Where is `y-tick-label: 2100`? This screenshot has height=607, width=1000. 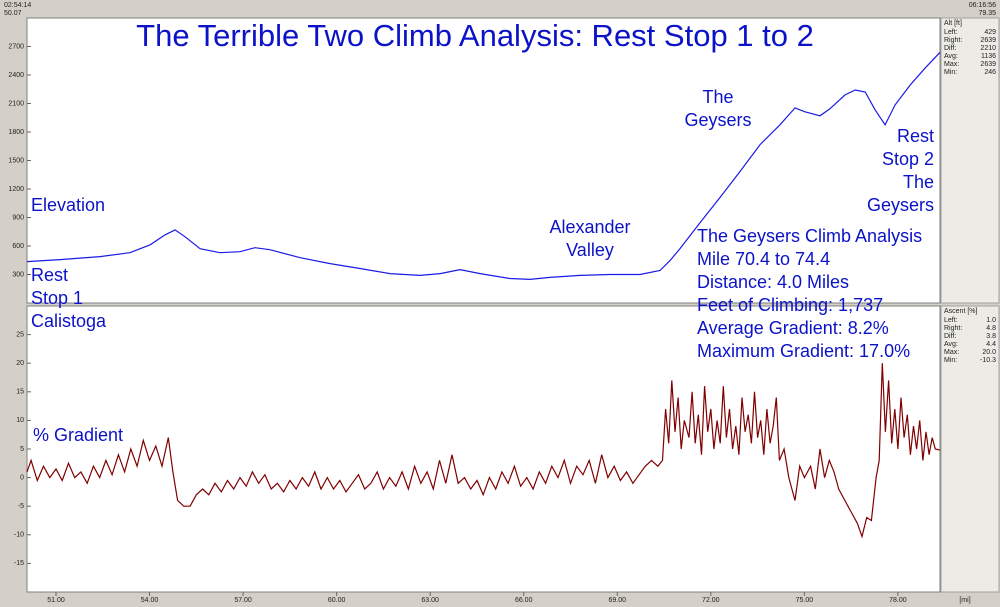 y-tick-label: 2100 is located at coordinates (16, 103).